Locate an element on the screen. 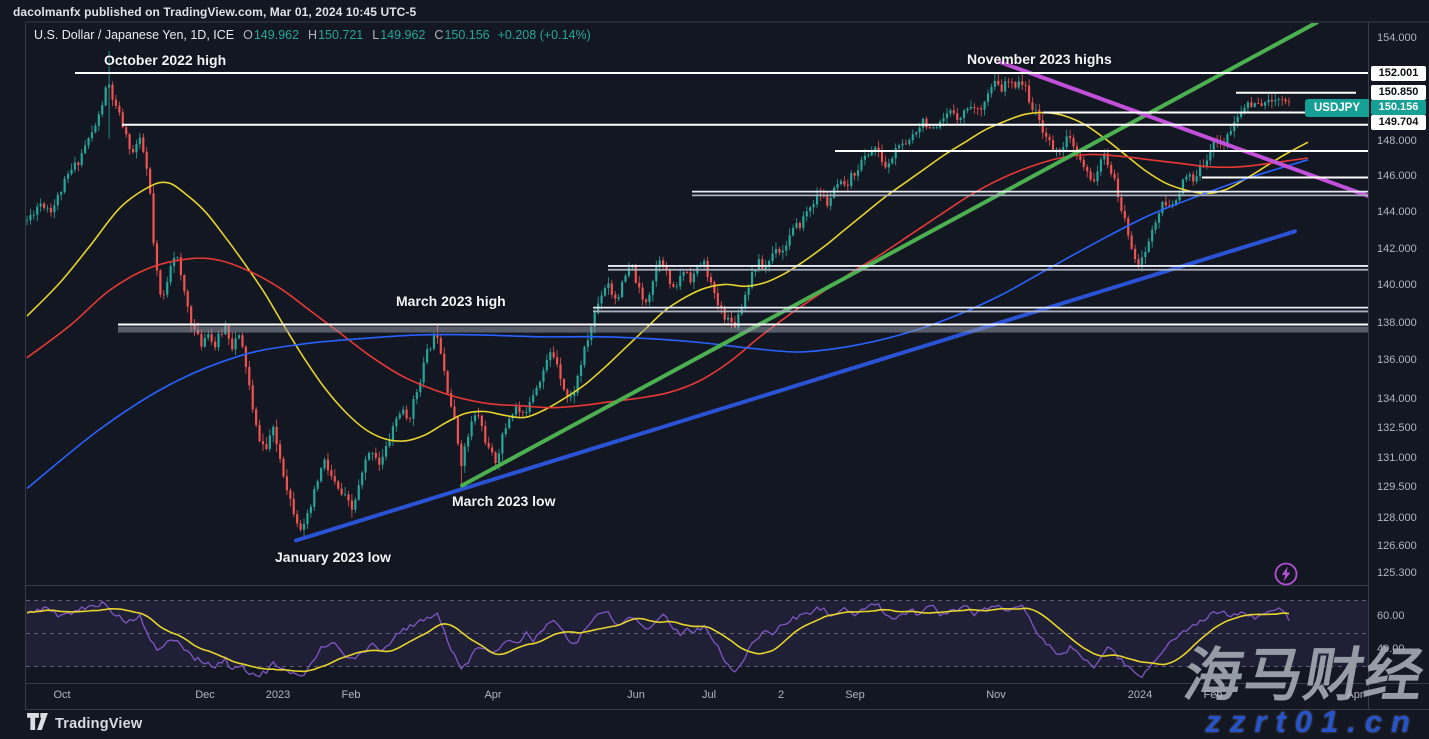  y-axis-label: 136.000 is located at coordinates (1397, 360).